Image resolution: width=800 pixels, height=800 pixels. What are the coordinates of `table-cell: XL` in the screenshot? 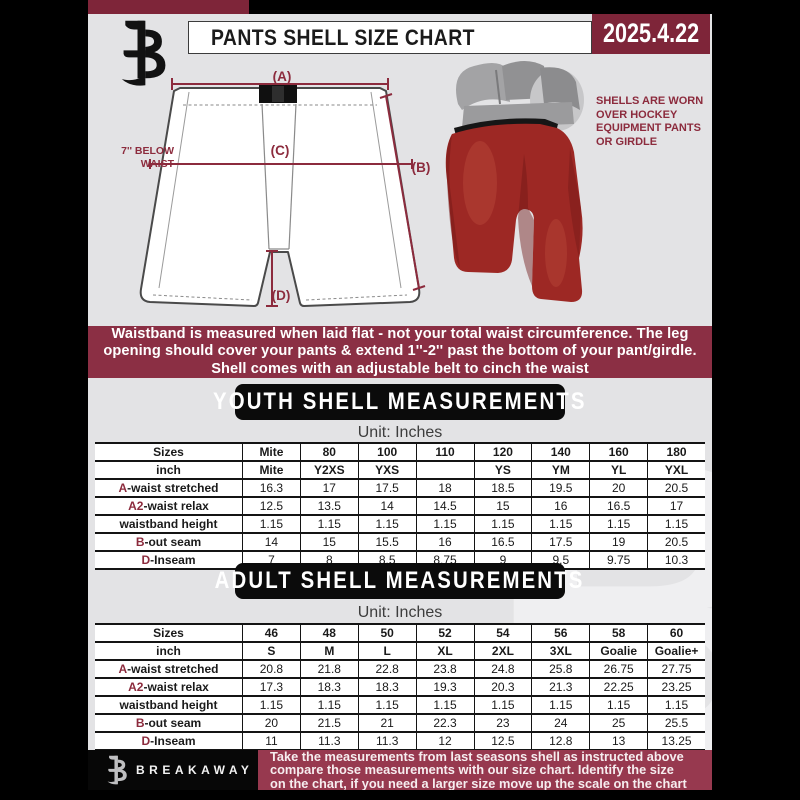 It's located at (444, 651).